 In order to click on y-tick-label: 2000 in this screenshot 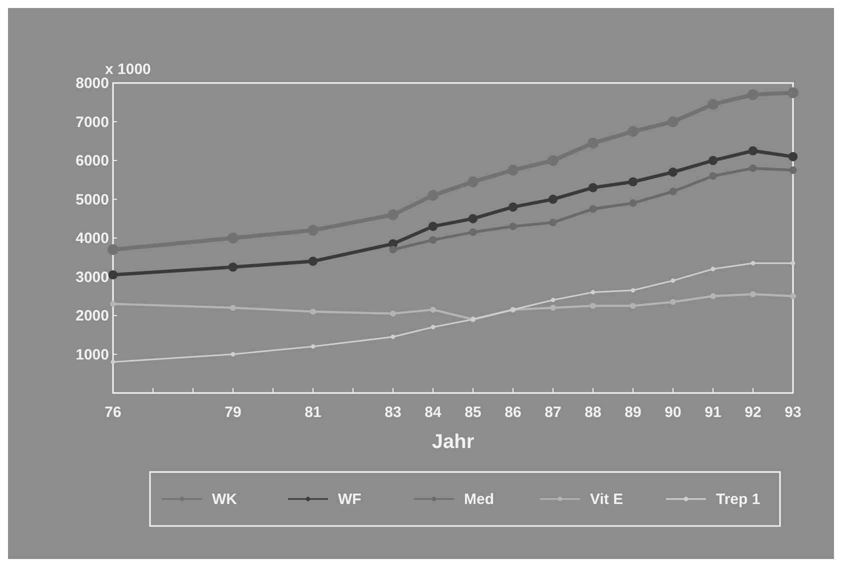, I will do `click(92, 316)`.